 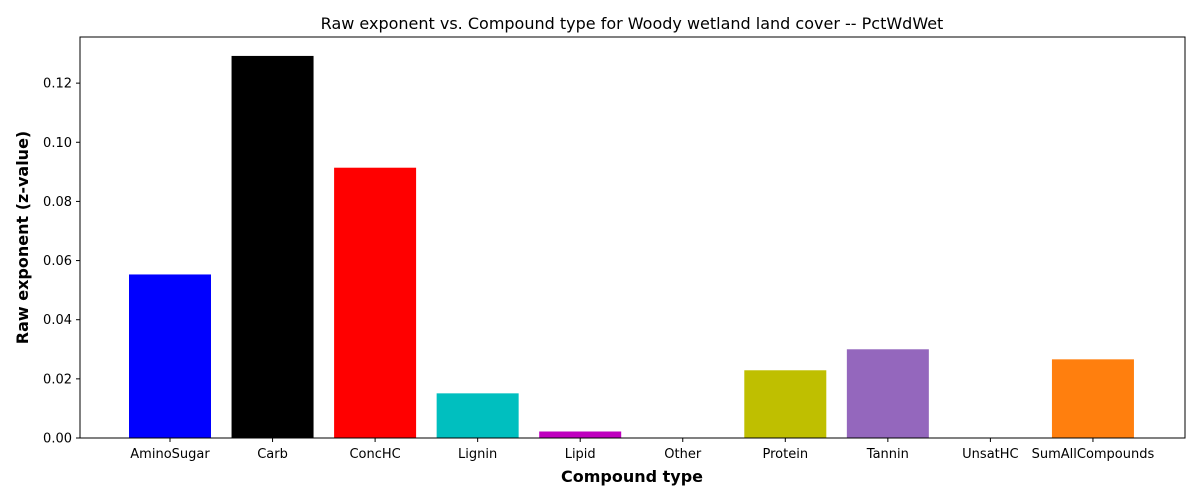 What do you see at coordinates (57, 84) in the screenshot?
I see `y-tick-label: 0.12` at bounding box center [57, 84].